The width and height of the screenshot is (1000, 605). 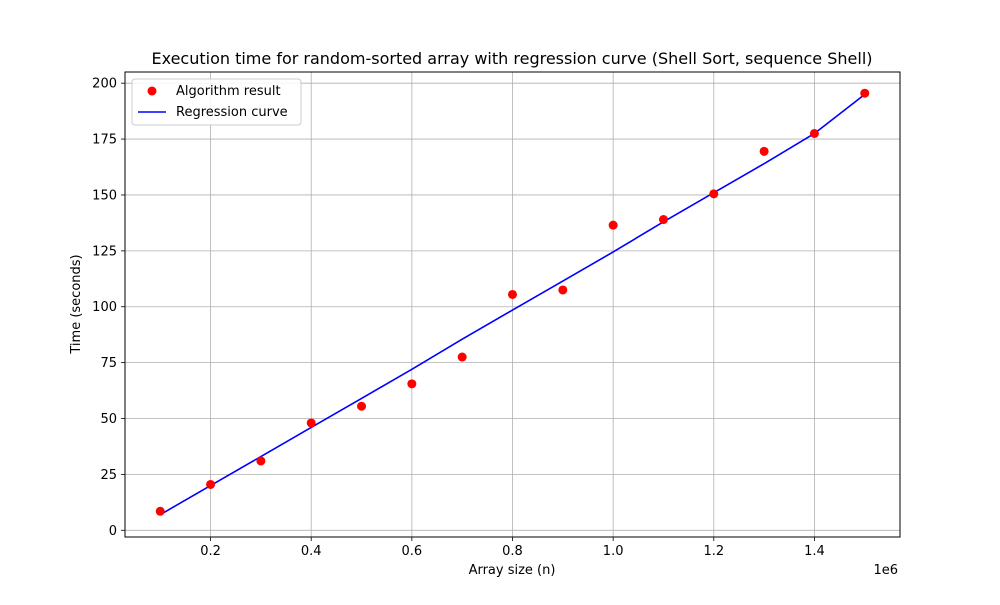 I want to click on x-axis-label: Array size (n), so click(x=512, y=570).